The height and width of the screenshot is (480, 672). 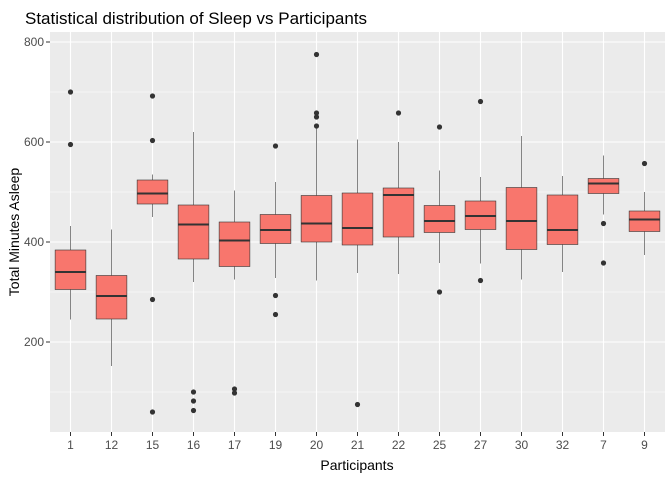 I want to click on x-tick-label: 32, so click(x=563, y=445).